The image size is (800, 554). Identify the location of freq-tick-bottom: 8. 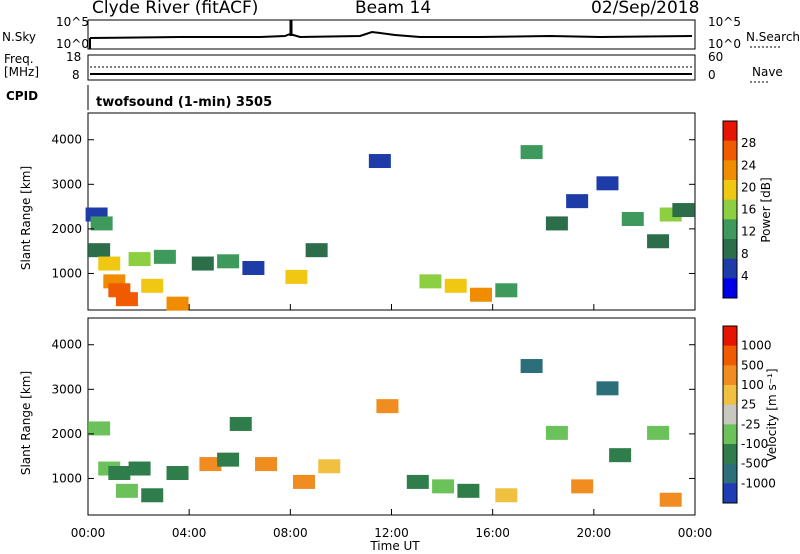
(76, 75).